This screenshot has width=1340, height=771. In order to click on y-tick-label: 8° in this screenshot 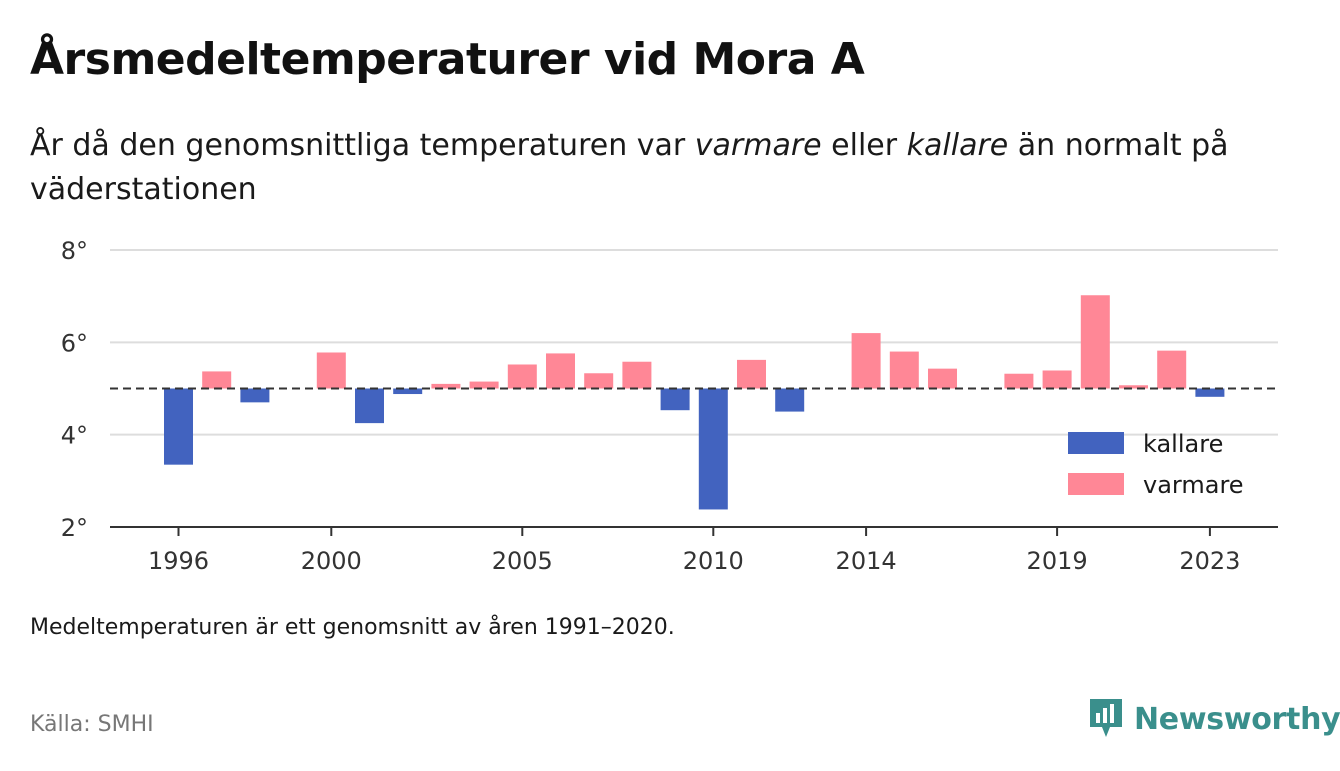, I will do `click(74, 251)`.